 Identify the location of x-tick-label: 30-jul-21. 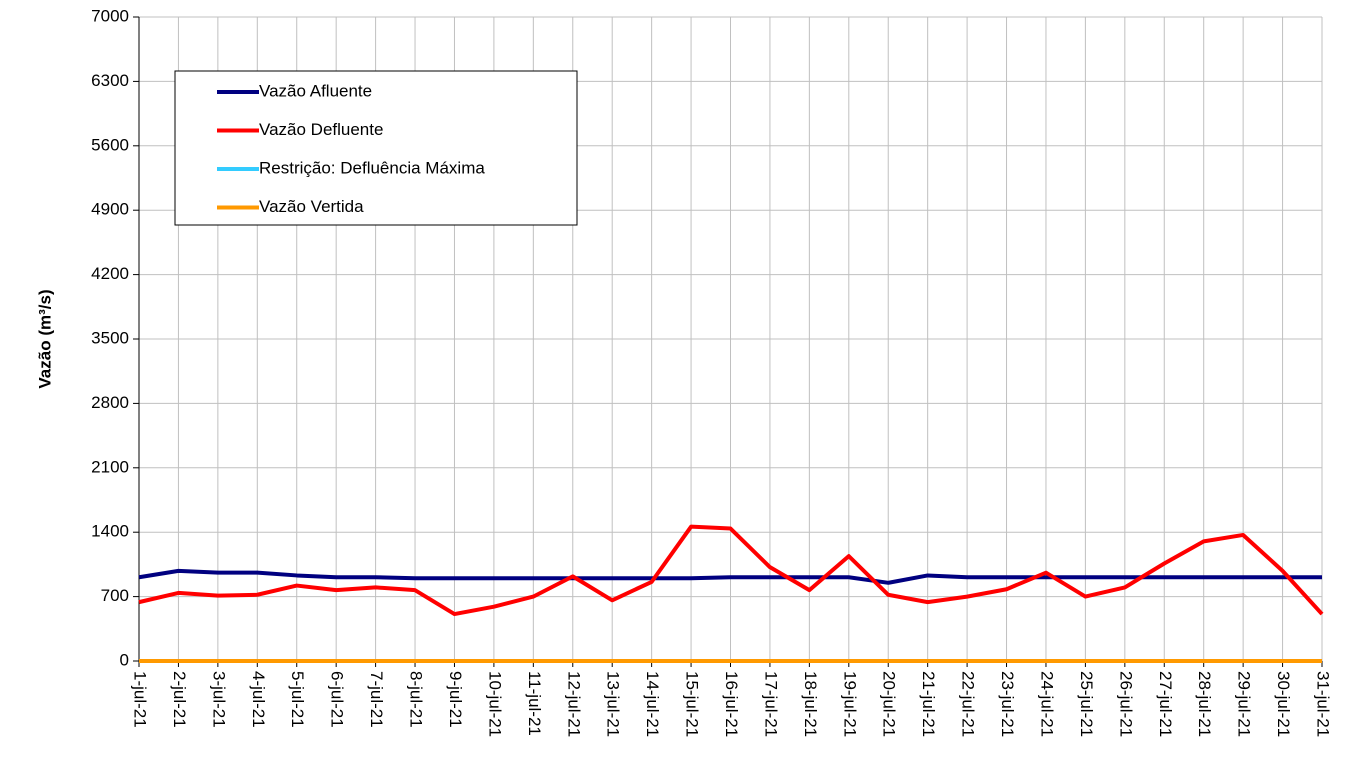
(1283, 704).